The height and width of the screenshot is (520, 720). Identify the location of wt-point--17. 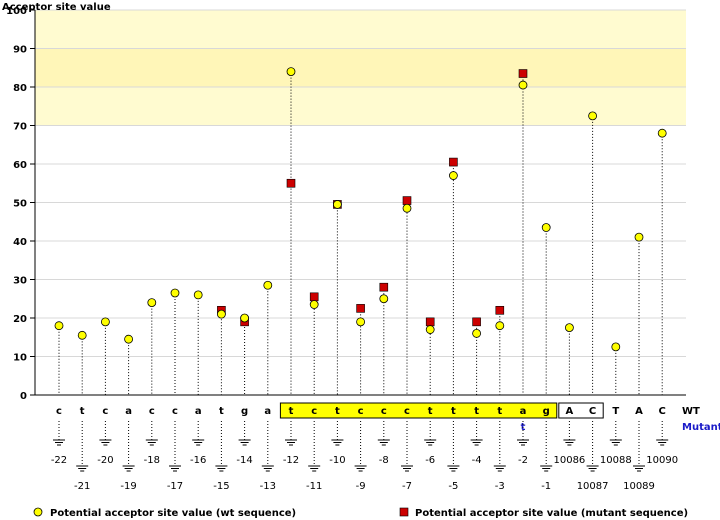
(175, 293).